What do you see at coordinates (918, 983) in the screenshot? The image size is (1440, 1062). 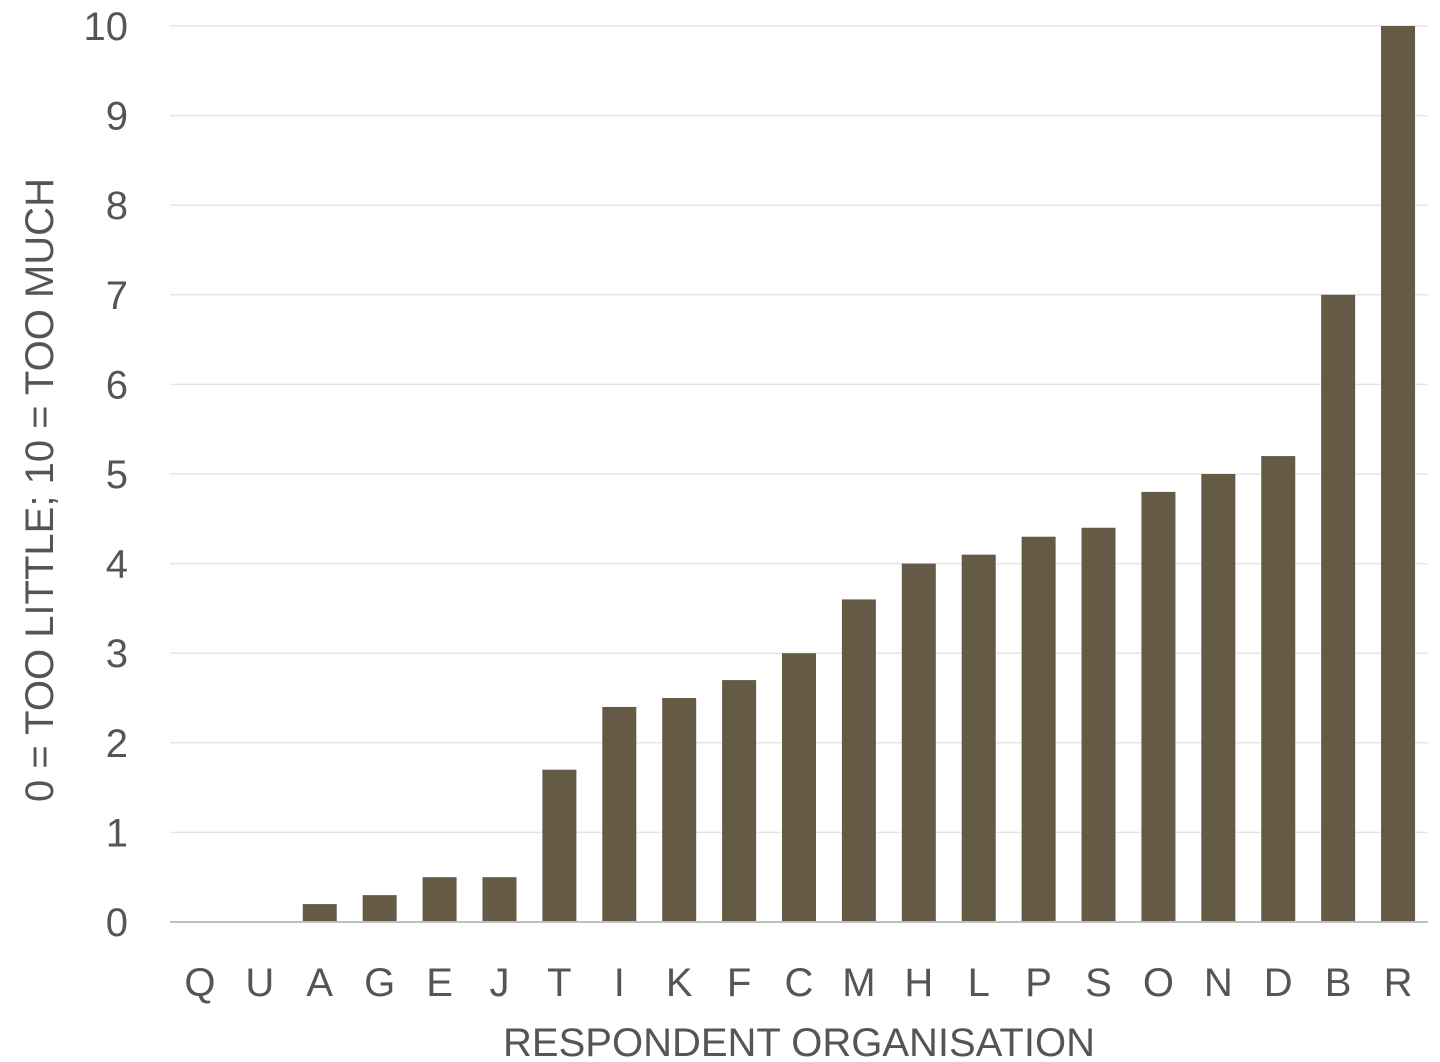 I see `x-tick-label: H` at bounding box center [918, 983].